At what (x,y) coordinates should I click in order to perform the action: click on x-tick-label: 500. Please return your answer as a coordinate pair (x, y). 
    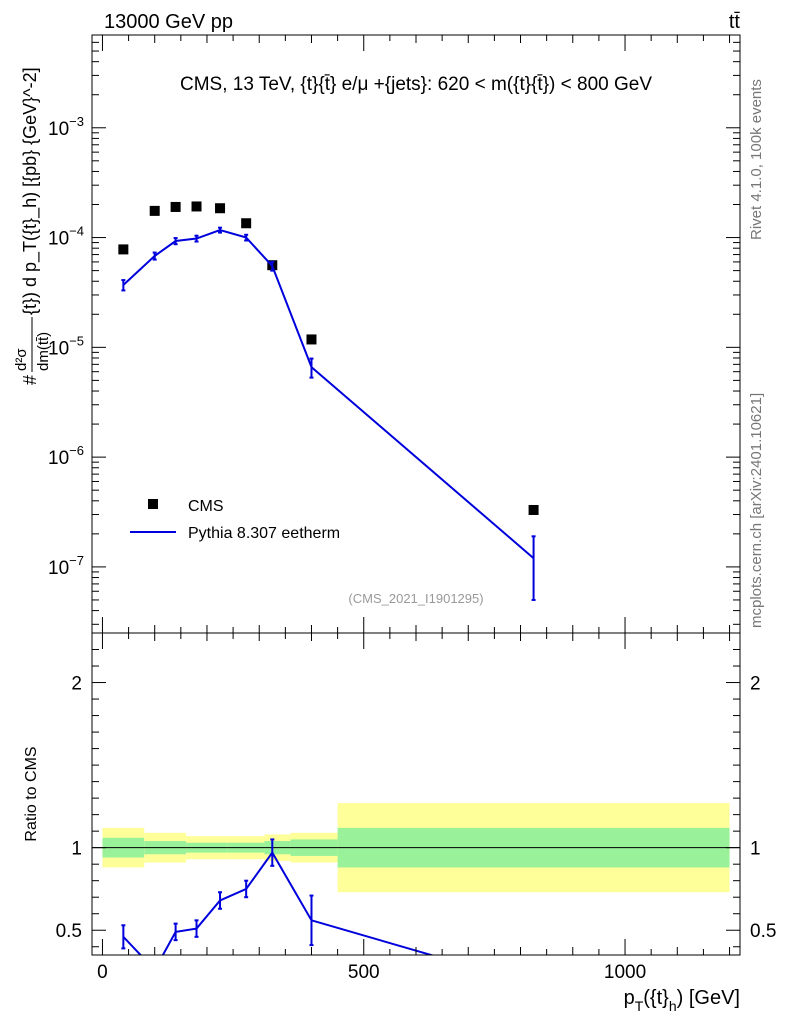
    Looking at the image, I should click on (364, 972).